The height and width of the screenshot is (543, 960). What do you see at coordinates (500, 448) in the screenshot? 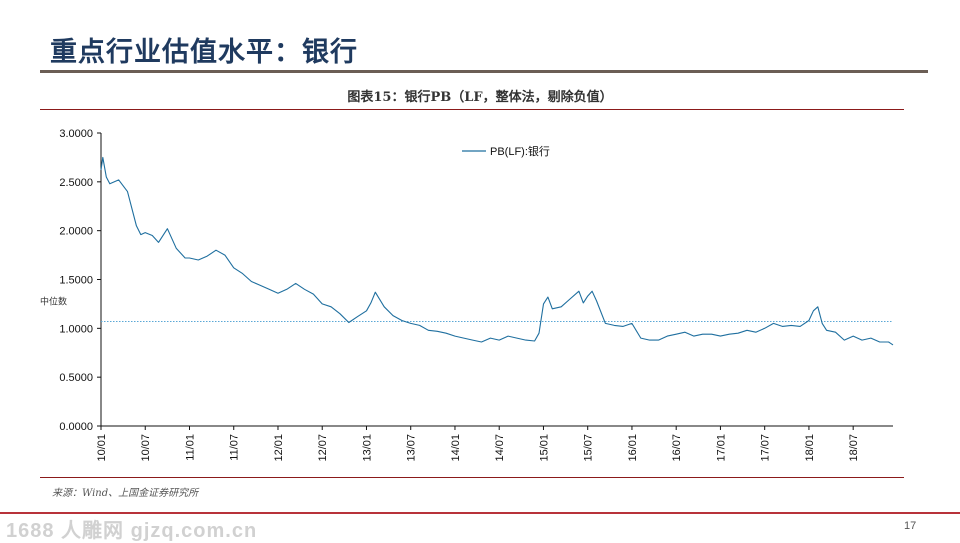
I see `x-tick-label: 14/07` at bounding box center [500, 448].